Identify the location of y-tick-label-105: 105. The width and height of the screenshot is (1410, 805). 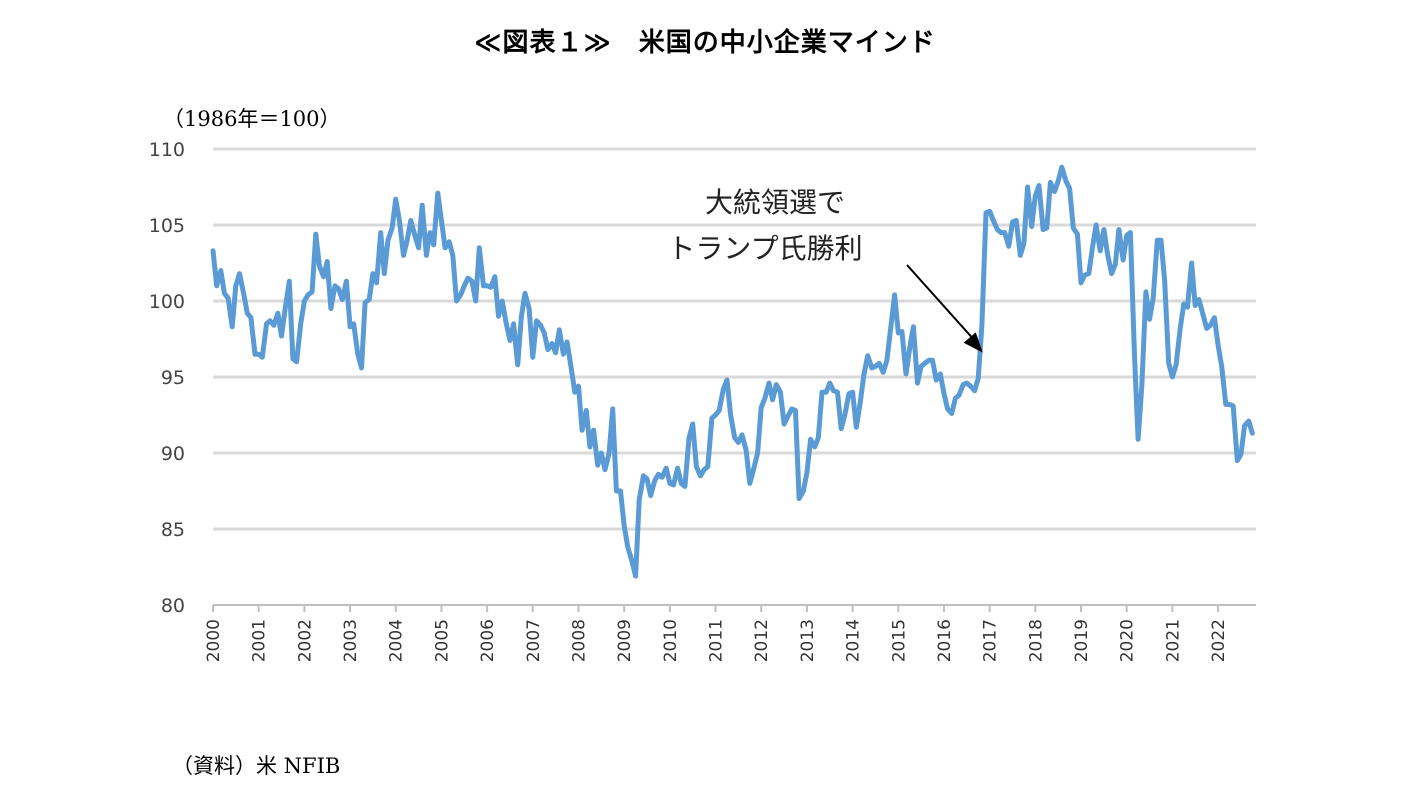
(167, 226).